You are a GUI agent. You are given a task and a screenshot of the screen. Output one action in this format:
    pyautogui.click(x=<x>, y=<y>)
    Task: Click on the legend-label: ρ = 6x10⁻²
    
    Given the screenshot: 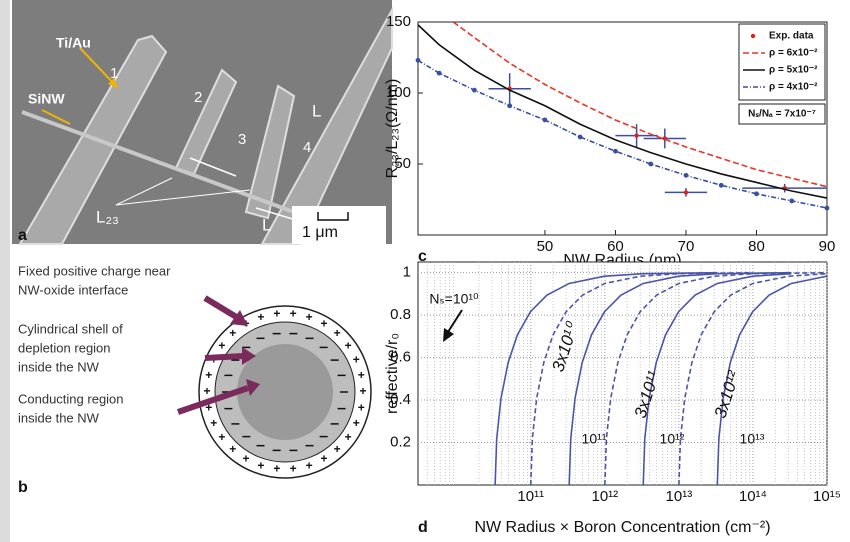 What is the action you would take?
    pyautogui.click(x=793, y=53)
    